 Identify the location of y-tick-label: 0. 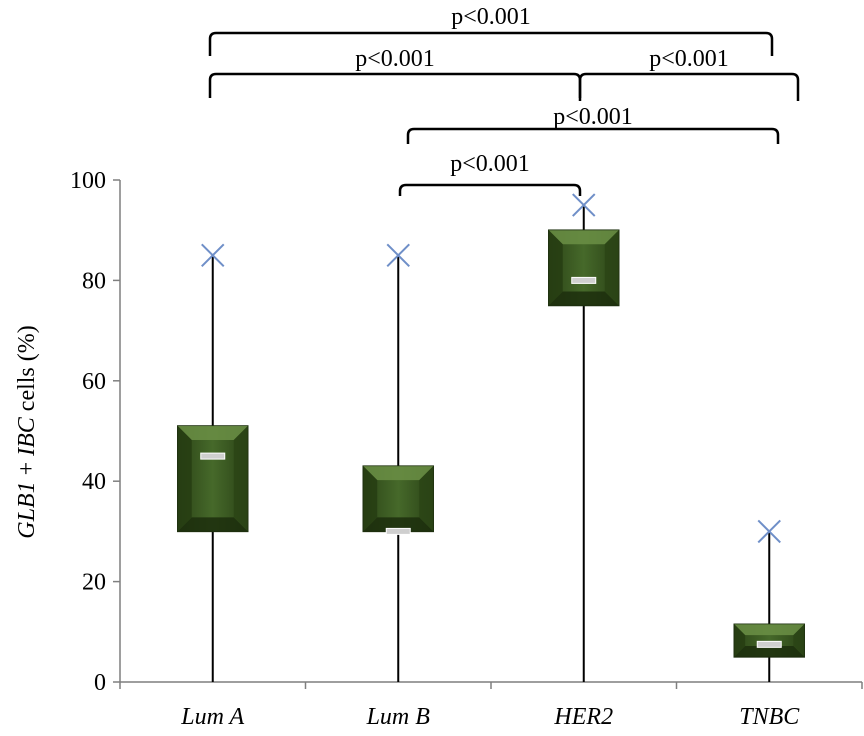
(100, 683).